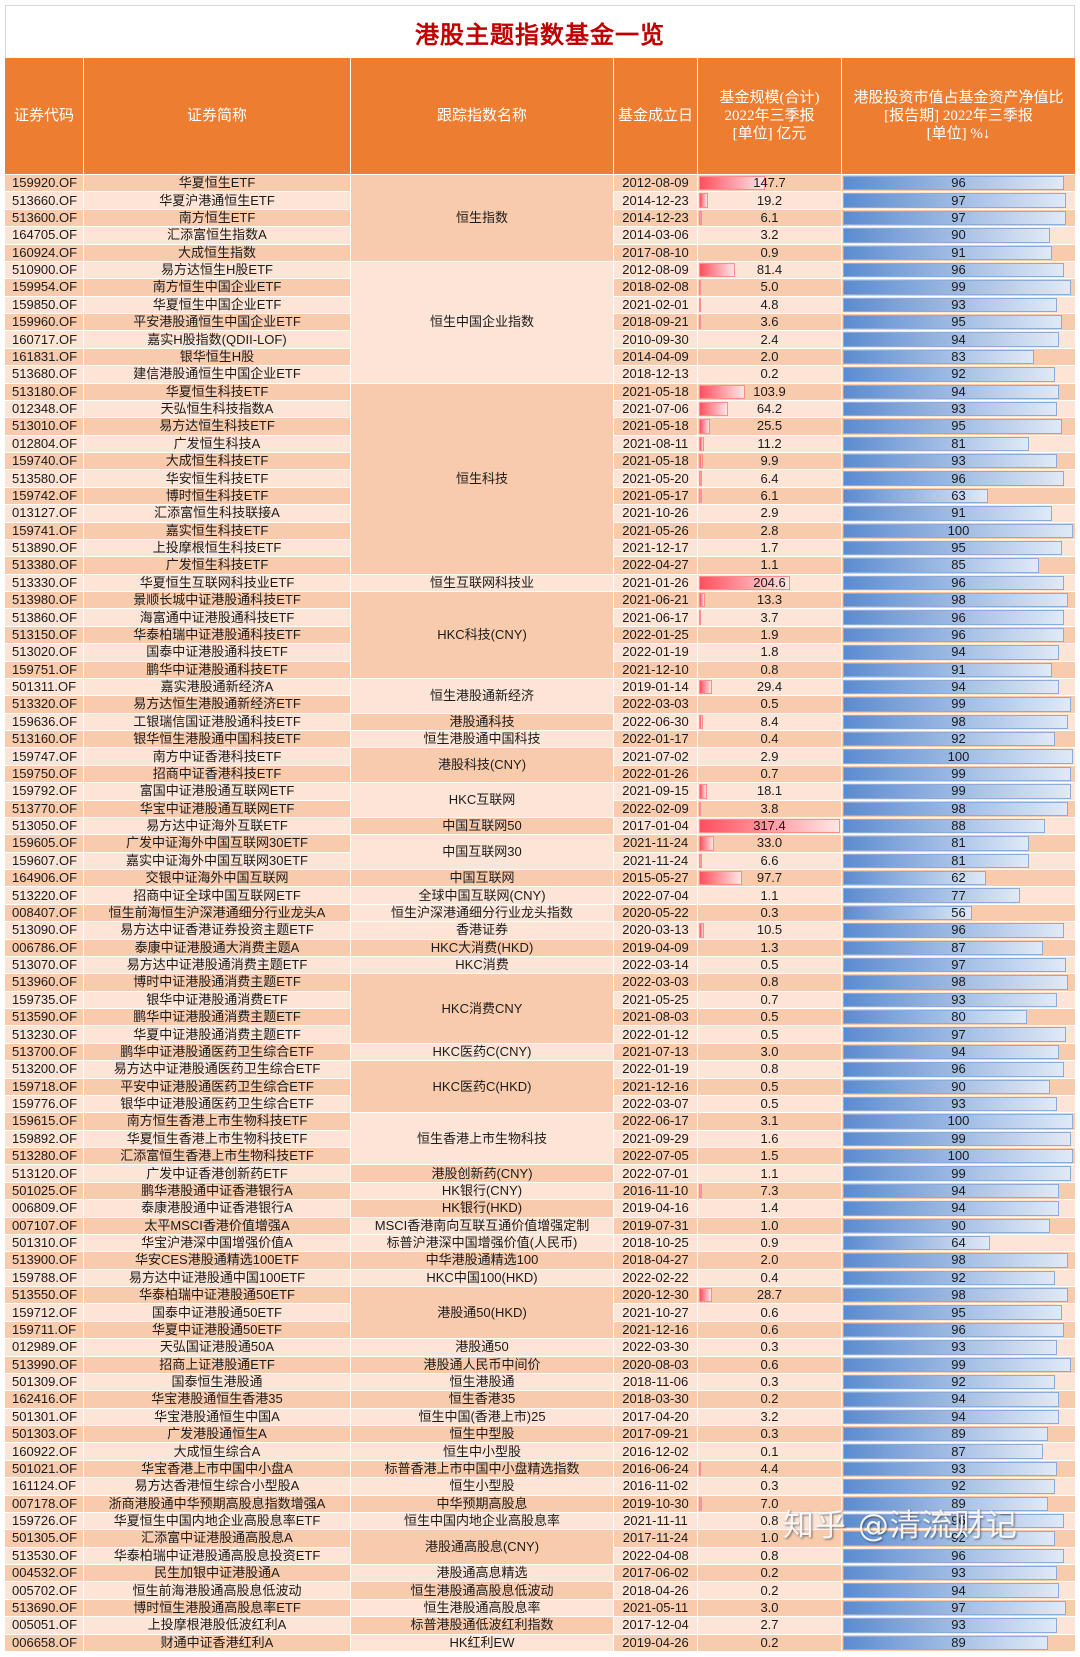 The image size is (1080, 1657). What do you see at coordinates (44, 1034) in the screenshot?
I see `fund-code-cell: 513230.OF` at bounding box center [44, 1034].